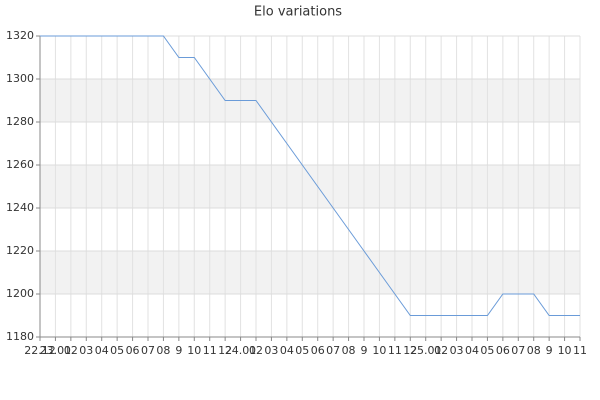  Describe the element at coordinates (20, 293) in the screenshot. I see `y-tick-label: 1200` at that location.